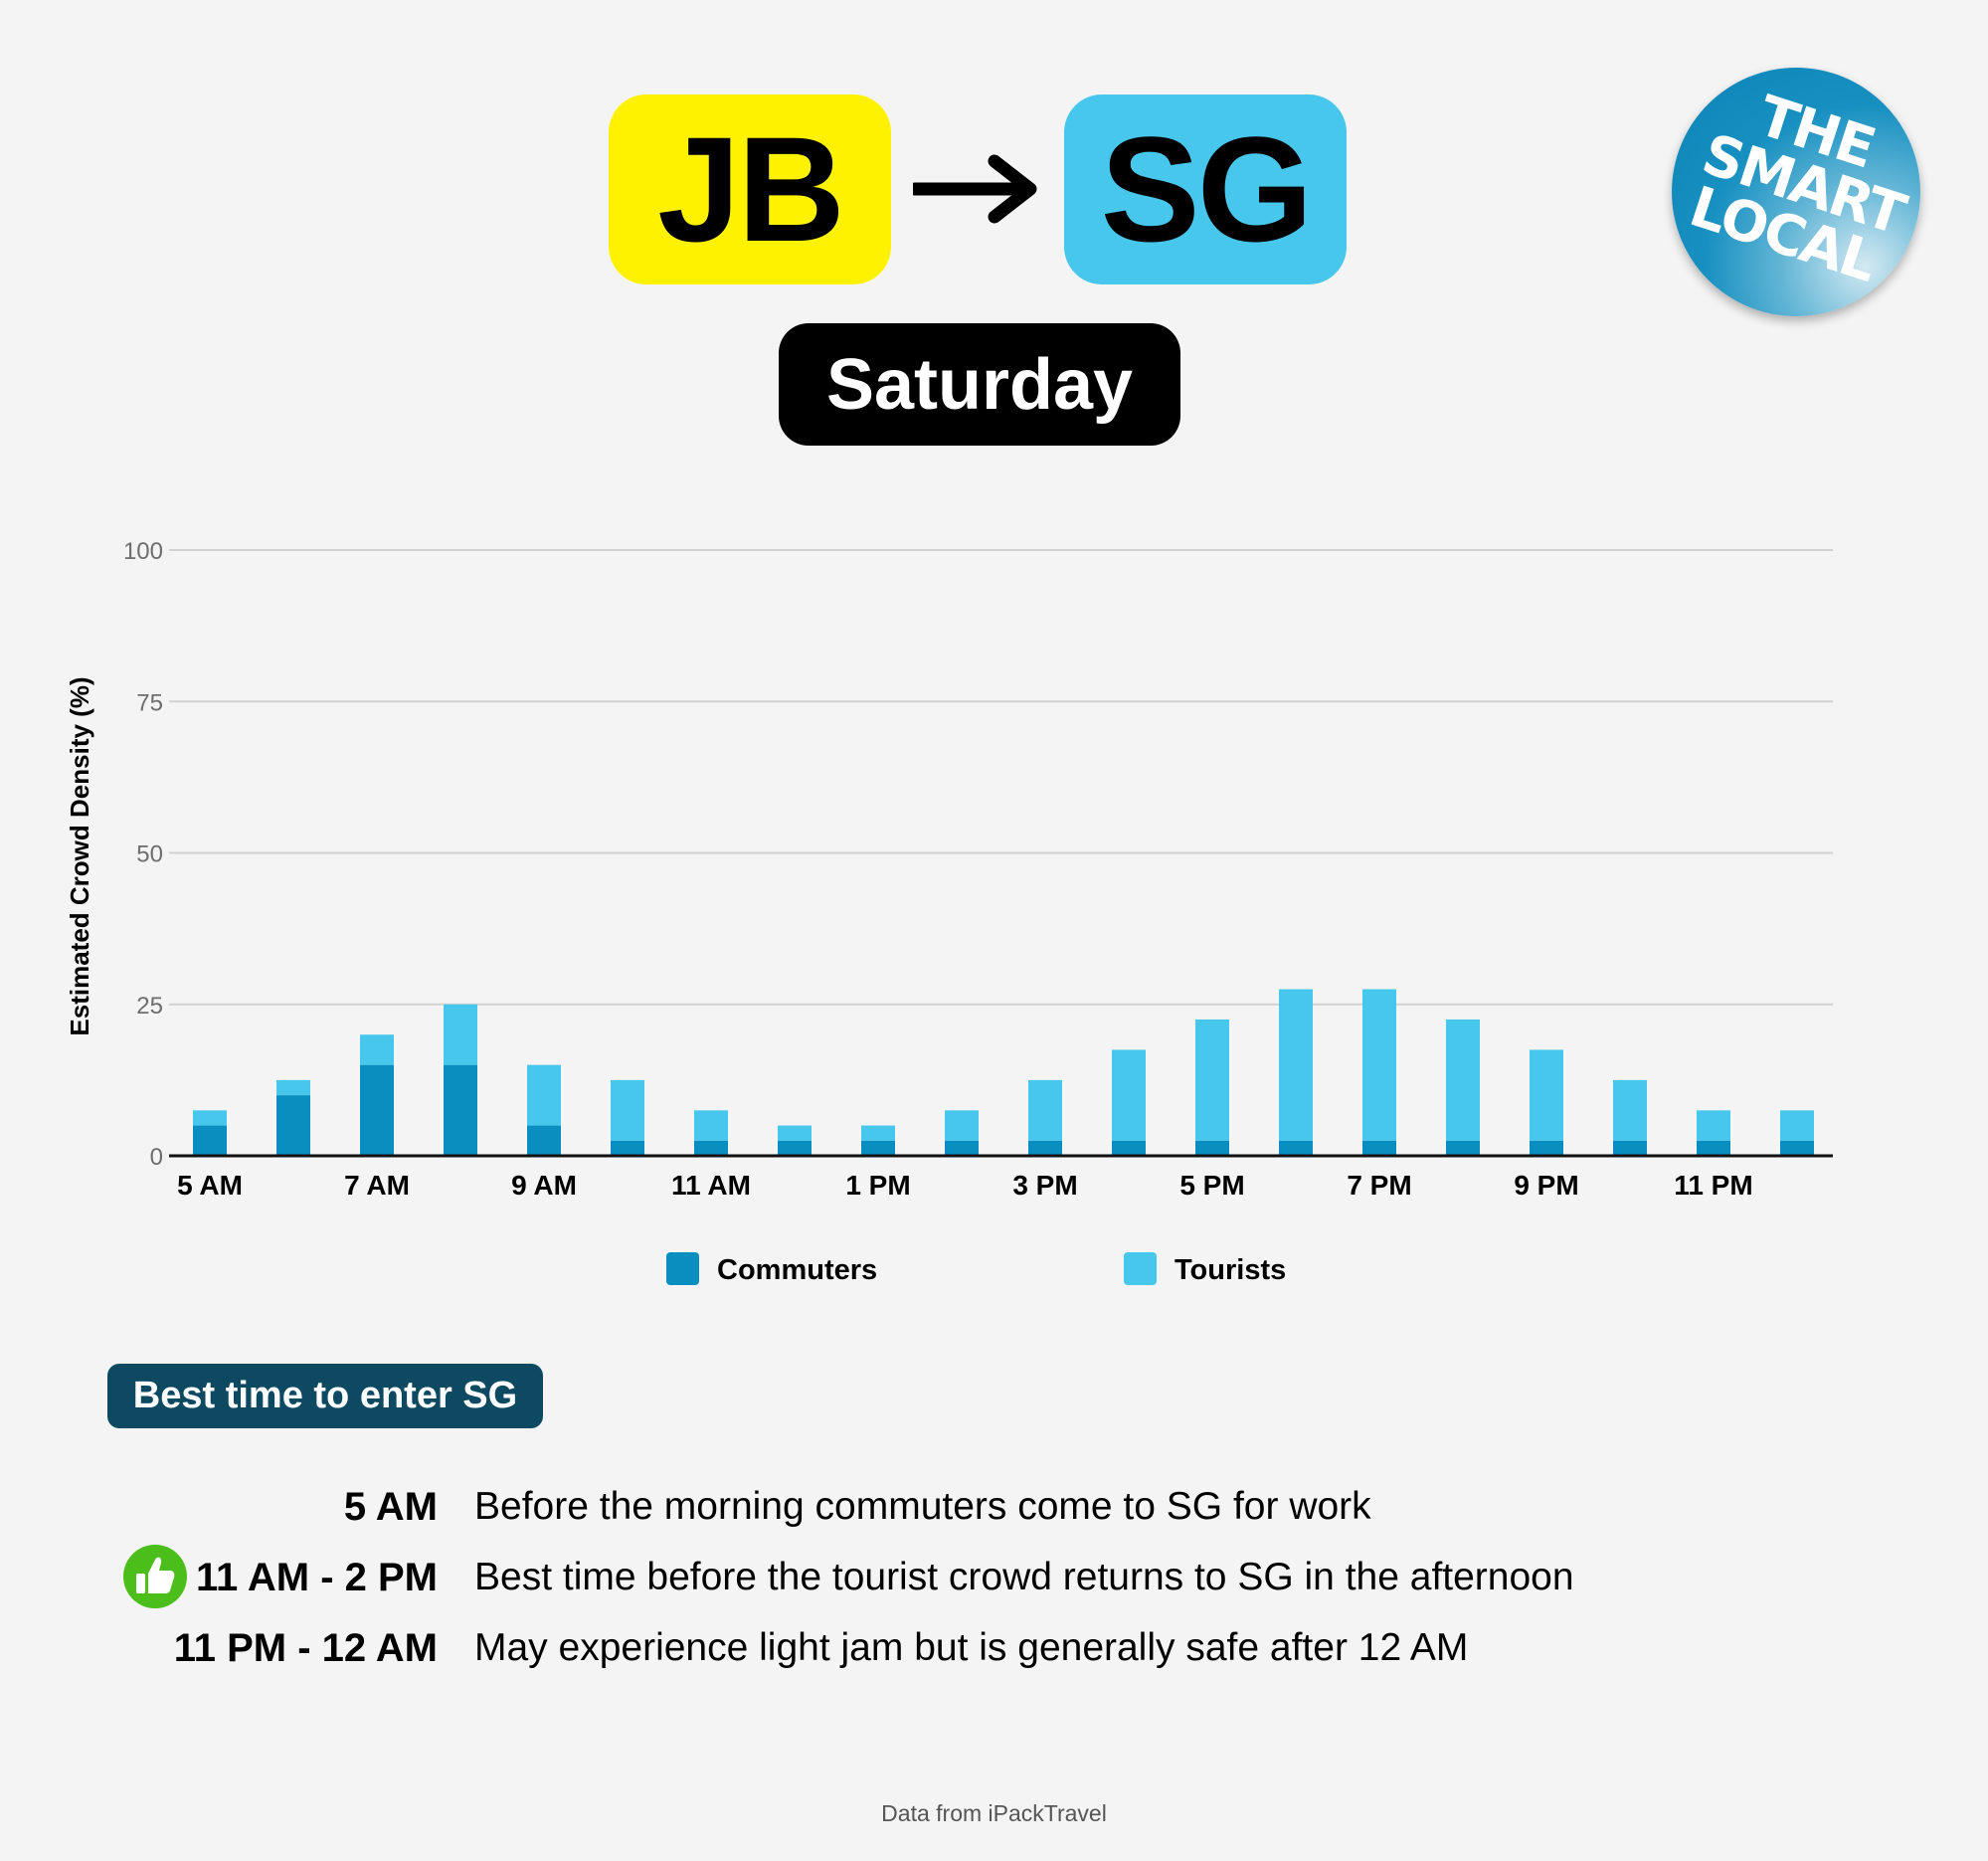 The image size is (1988, 1861). What do you see at coordinates (1044, 1185) in the screenshot?
I see `x-tick-label: 3 PM` at bounding box center [1044, 1185].